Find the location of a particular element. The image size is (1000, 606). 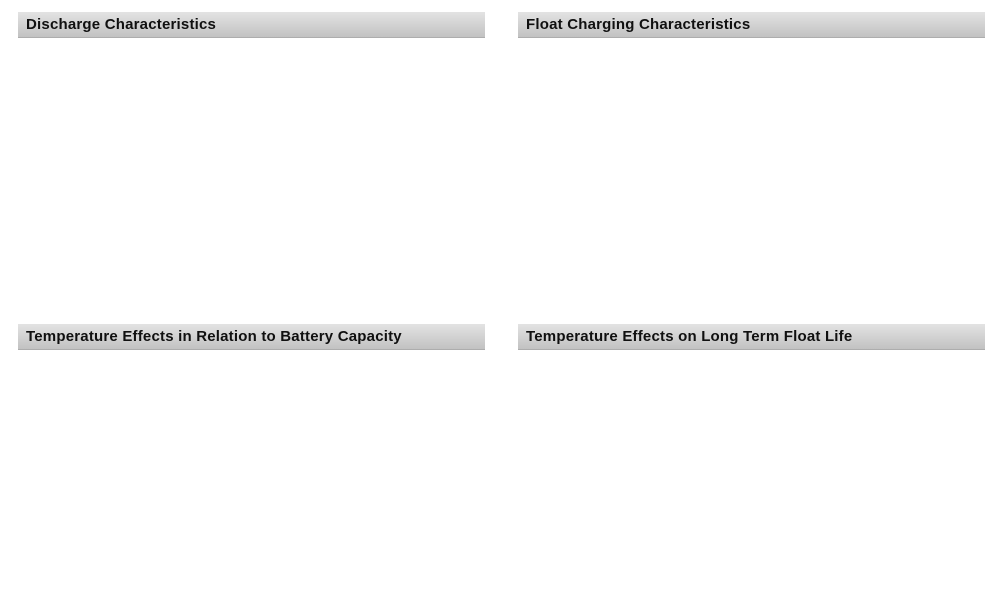

float-charging-title: Float Charging Characteristics is located at coordinates (638, 24).